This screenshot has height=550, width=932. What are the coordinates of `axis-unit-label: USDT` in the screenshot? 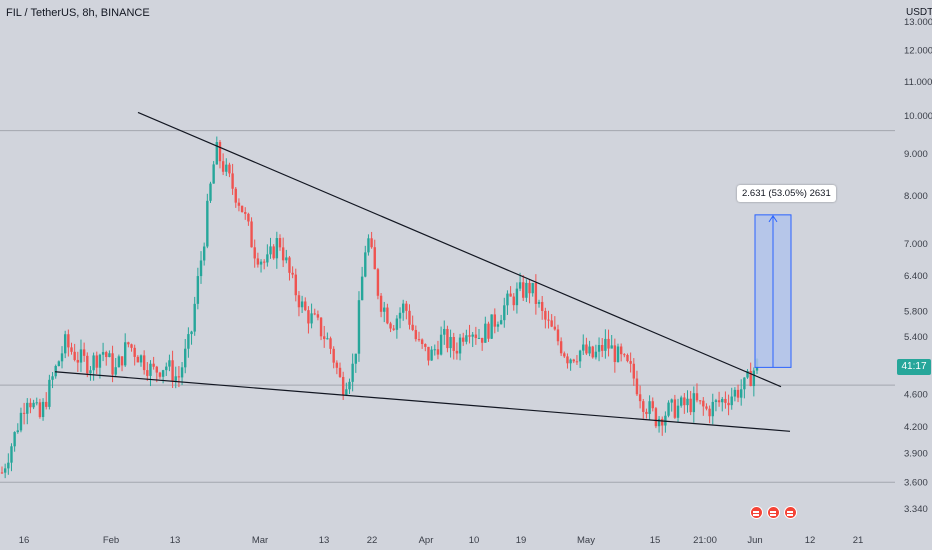 It's located at (919, 12).